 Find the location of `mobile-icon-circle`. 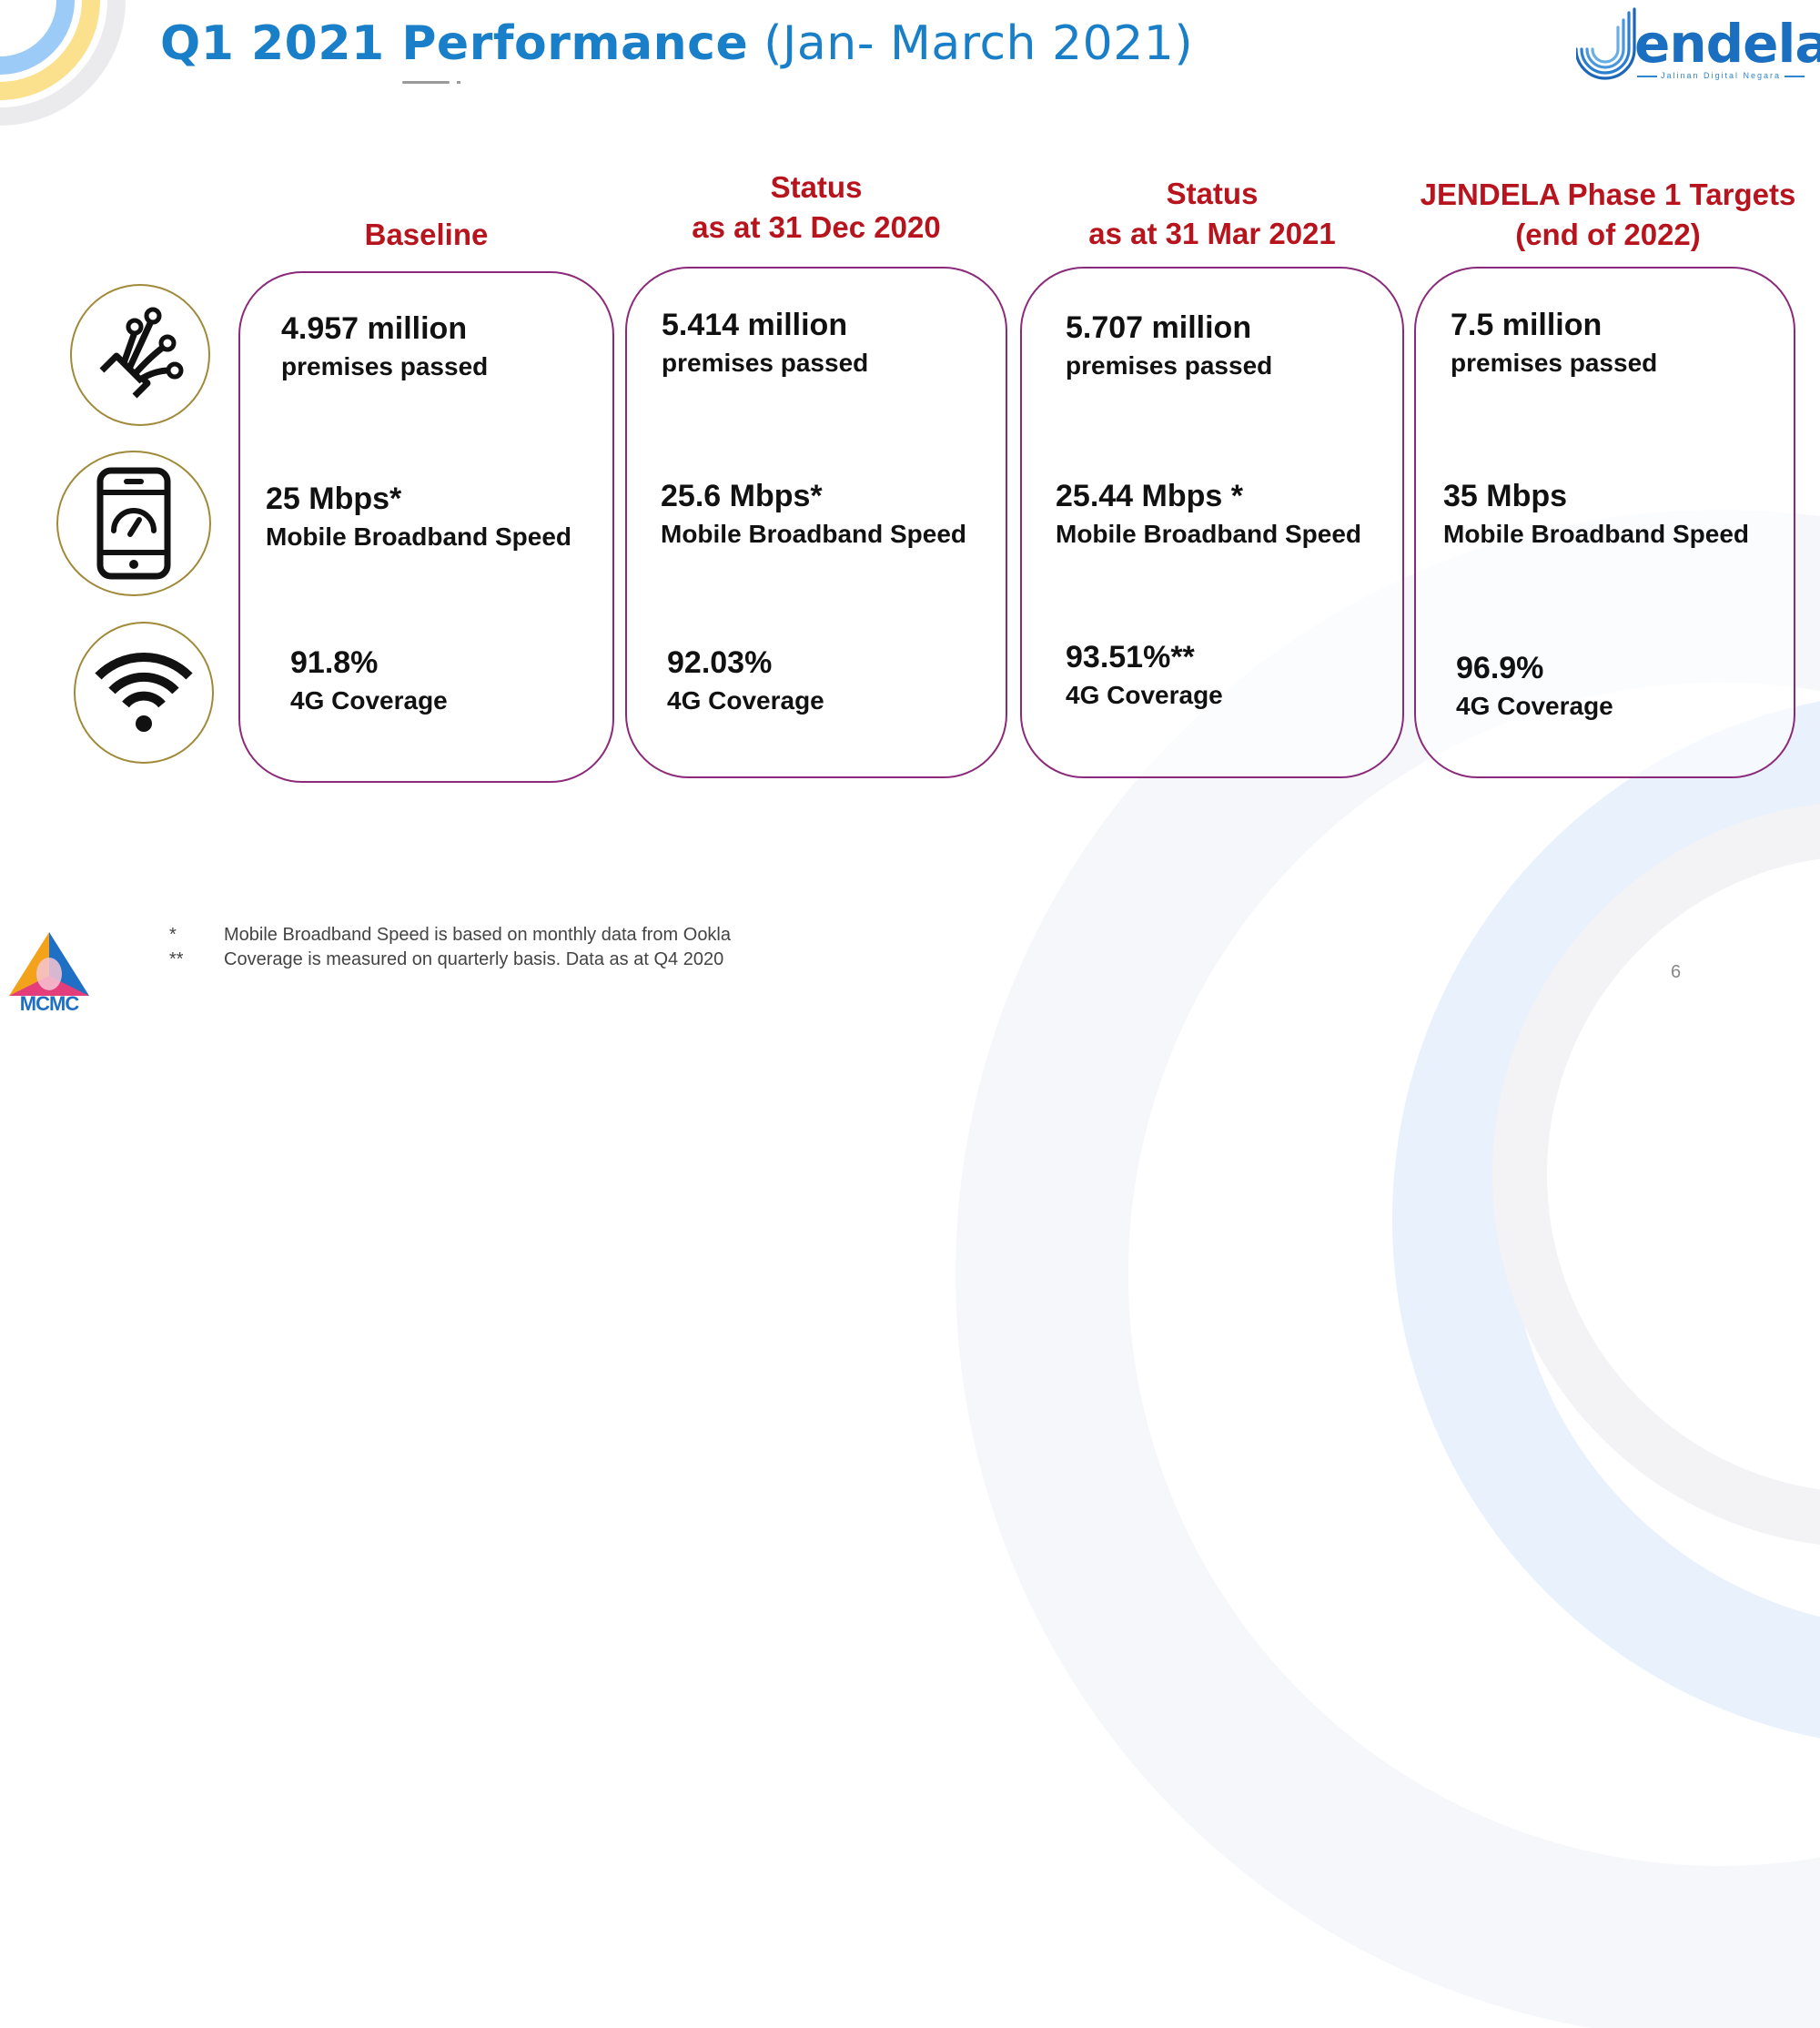

mobile-icon-circle is located at coordinates (134, 523).